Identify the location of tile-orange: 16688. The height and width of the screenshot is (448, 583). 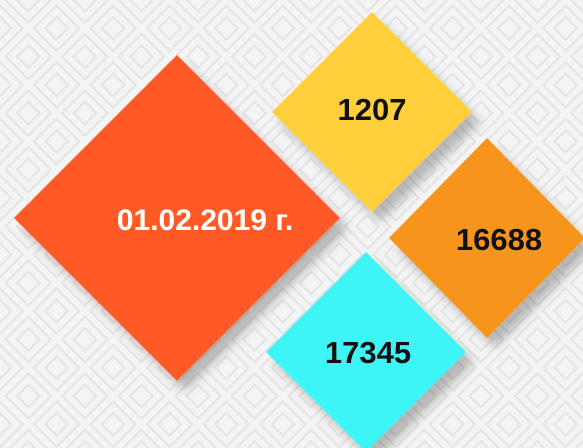
(486, 238).